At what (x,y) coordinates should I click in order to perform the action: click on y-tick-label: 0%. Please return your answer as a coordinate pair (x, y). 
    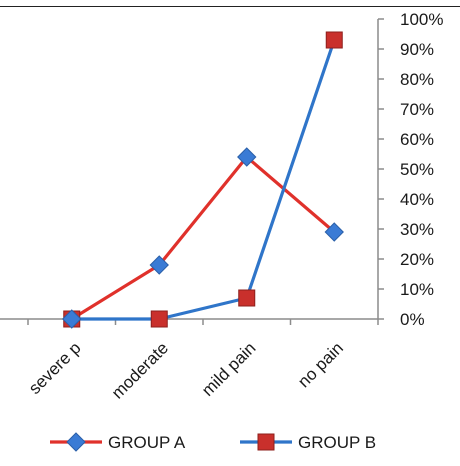
    Looking at the image, I should click on (412, 319).